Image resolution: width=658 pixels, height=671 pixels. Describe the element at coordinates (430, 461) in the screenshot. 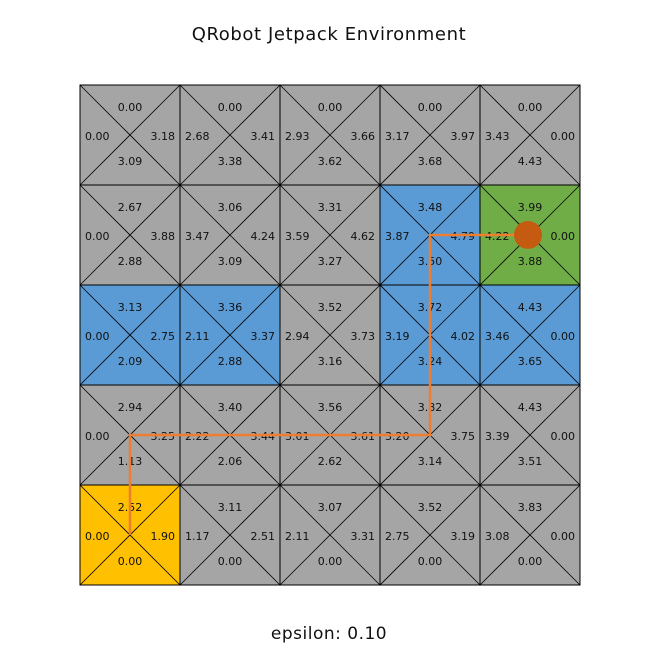

I see `q-value-down: 3.14` at that location.